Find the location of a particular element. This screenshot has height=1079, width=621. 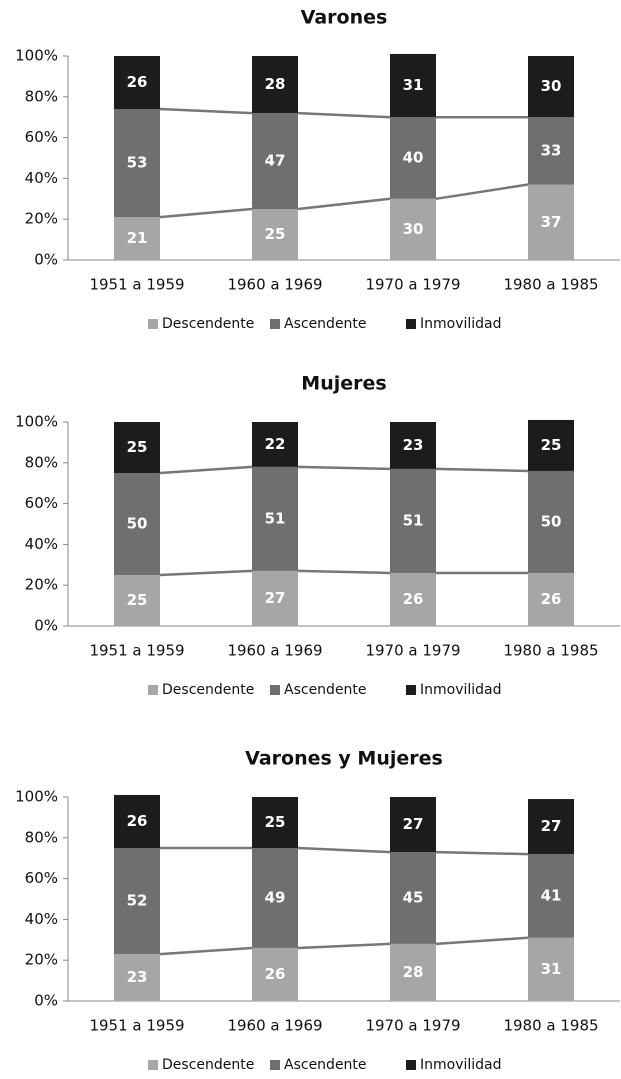

value-label: 45 is located at coordinates (413, 897).